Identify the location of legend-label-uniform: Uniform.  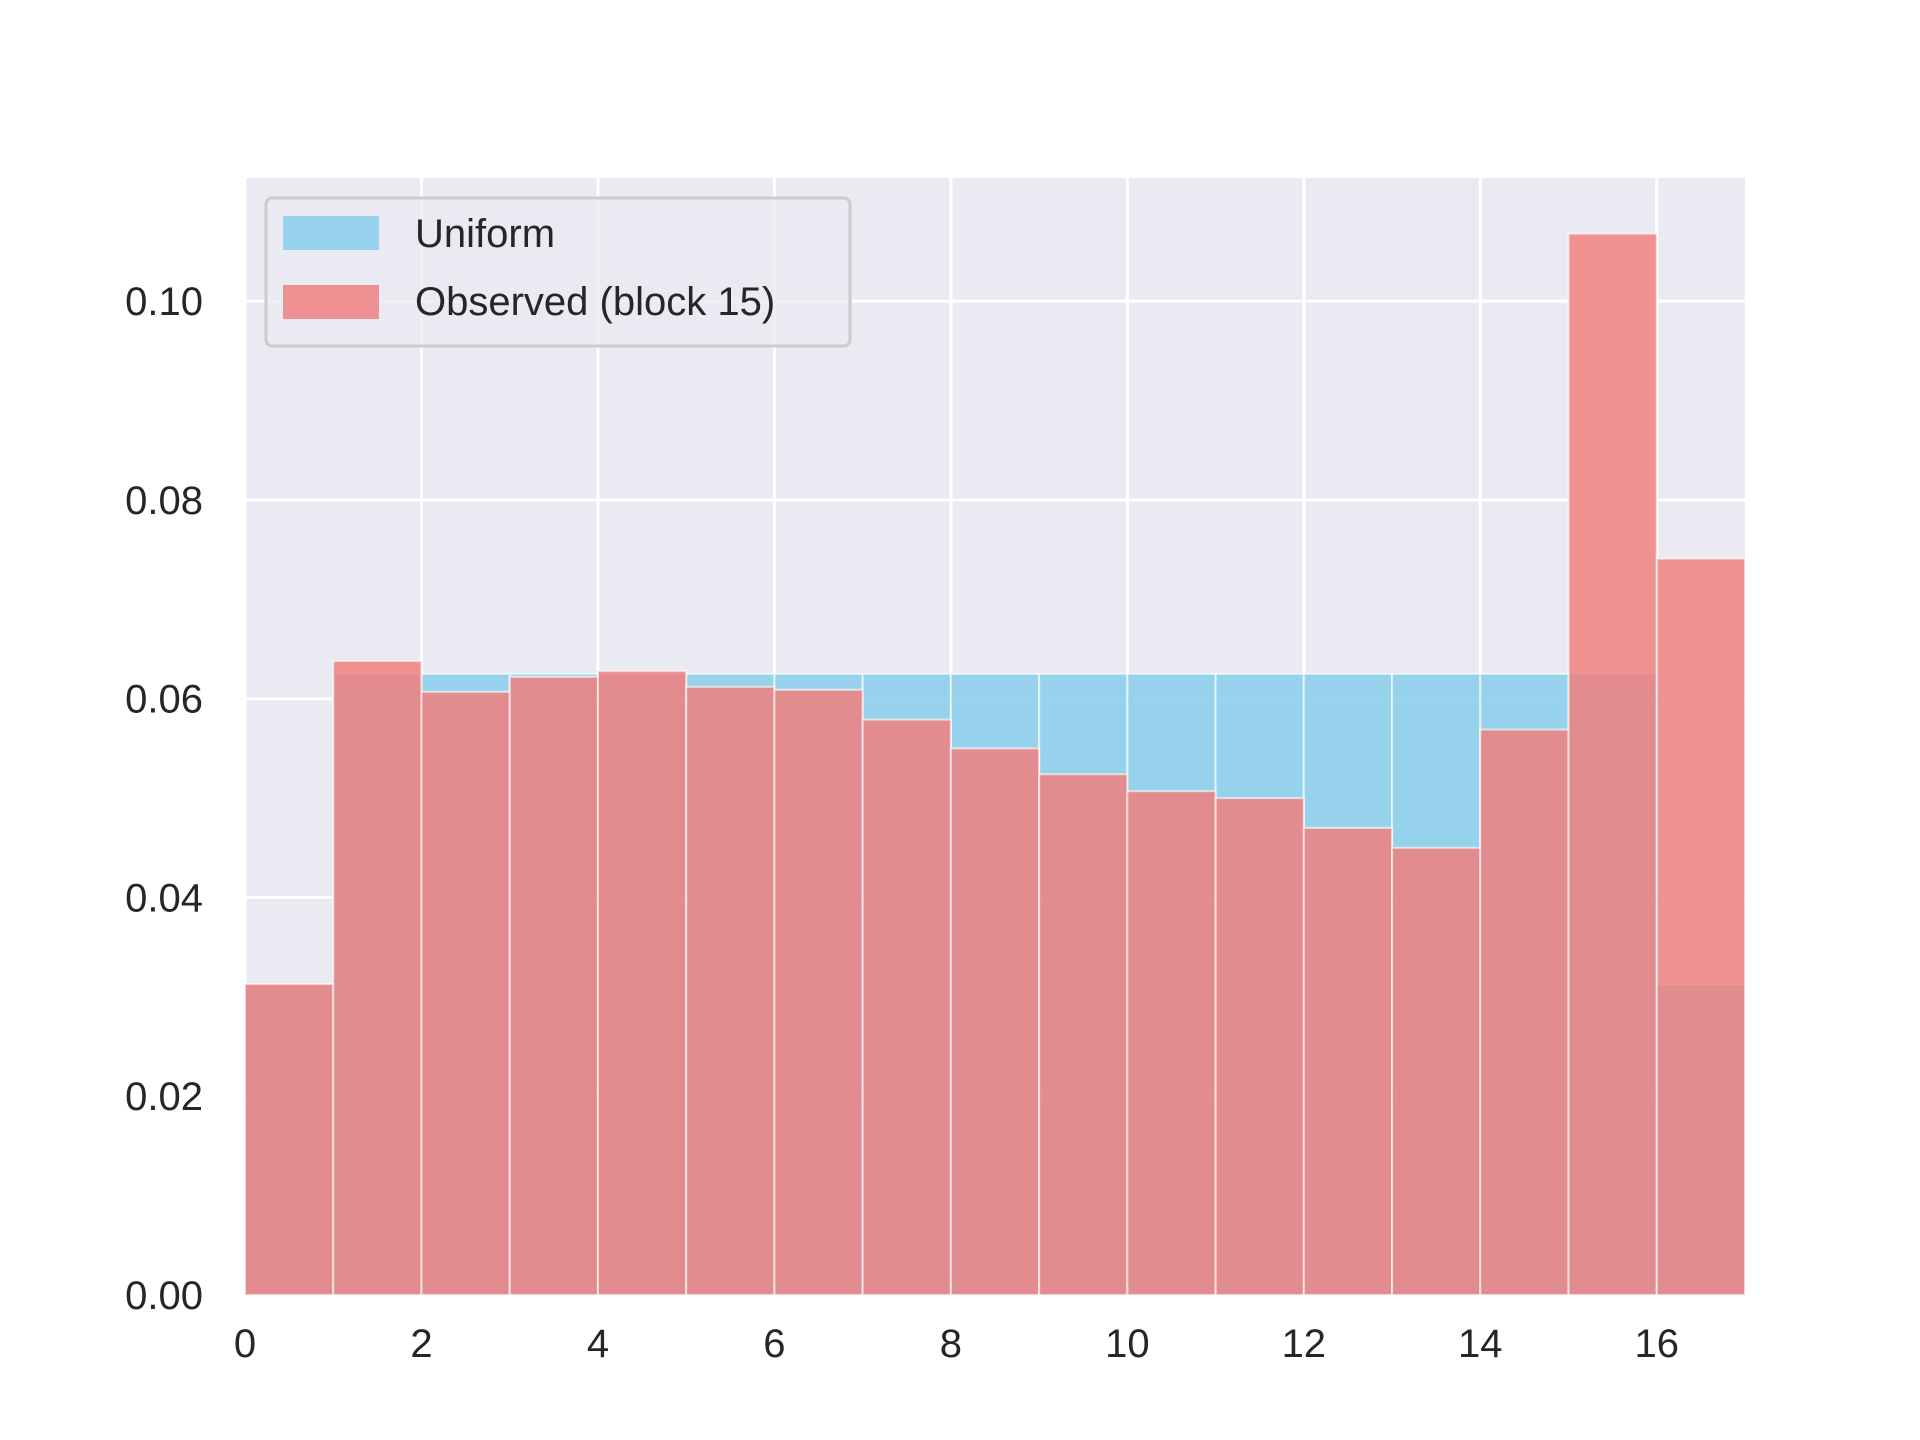
(485, 234).